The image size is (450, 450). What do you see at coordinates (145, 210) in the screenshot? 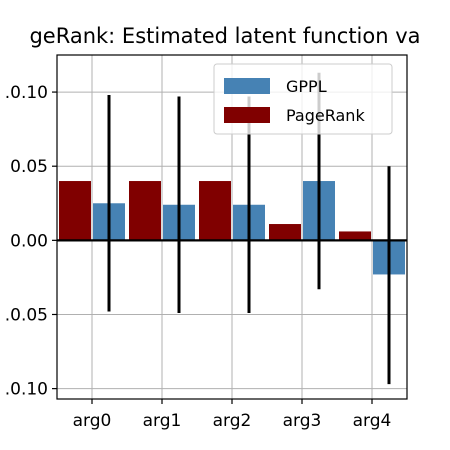
I see `bar-pagerank-arg1` at bounding box center [145, 210].